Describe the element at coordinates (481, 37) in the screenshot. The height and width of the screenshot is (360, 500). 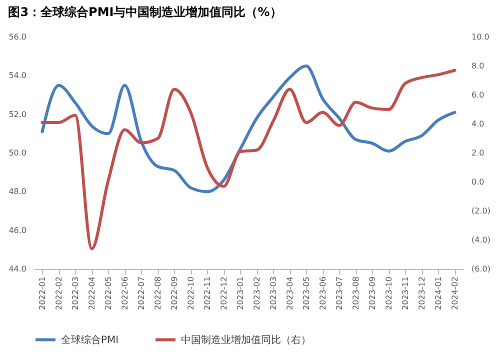
I see `y2-tick-label: 10.0` at that location.